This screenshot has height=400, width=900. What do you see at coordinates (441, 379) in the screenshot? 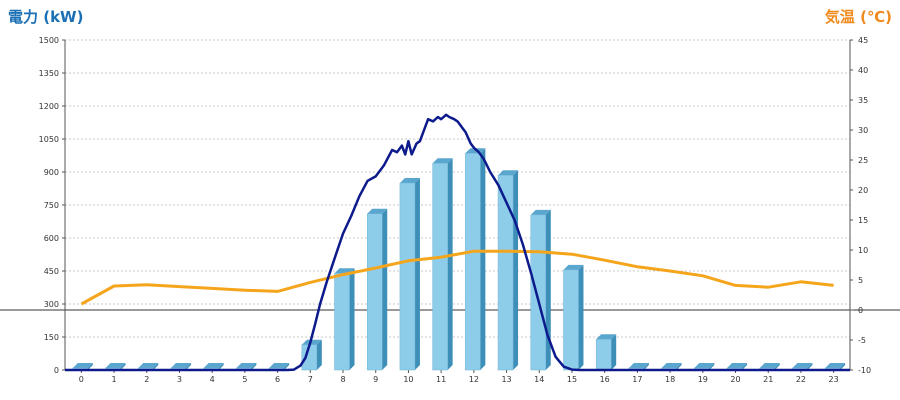
I see `x-tick-label: 11` at bounding box center [441, 379].